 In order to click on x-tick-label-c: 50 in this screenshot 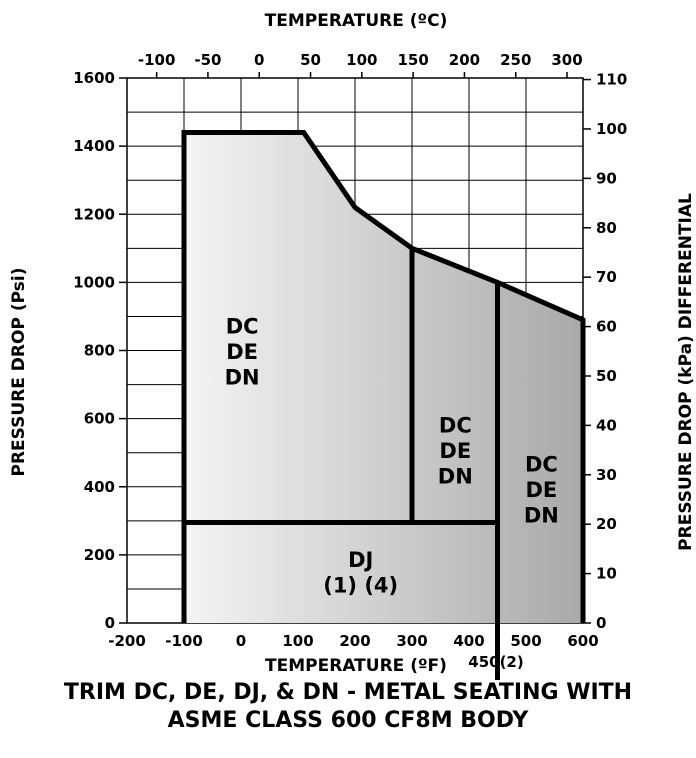, I will do `click(310, 60)`.